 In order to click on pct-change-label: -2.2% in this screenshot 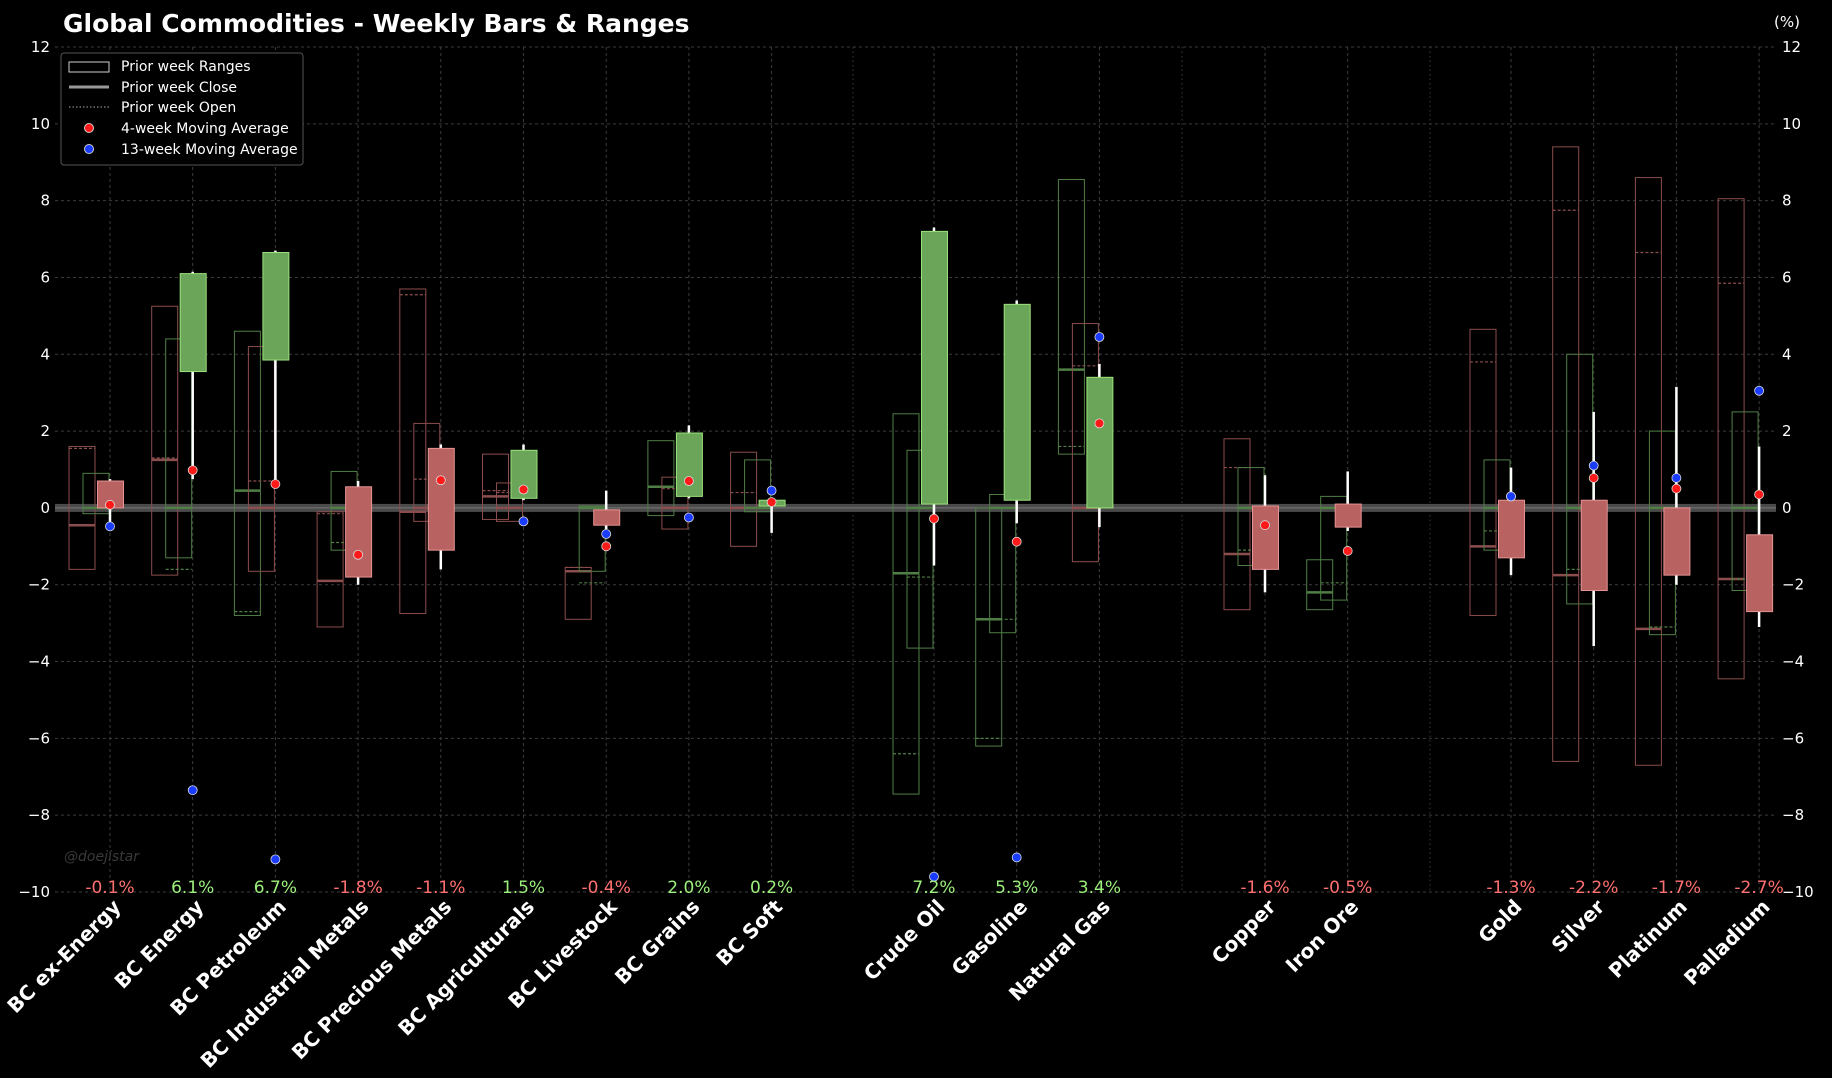, I will do `click(1593, 888)`.